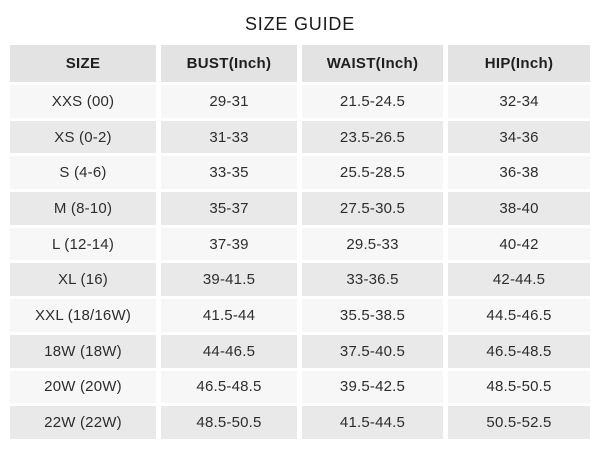 This screenshot has height=450, width=600. Describe the element at coordinates (372, 101) in the screenshot. I see `measurement-cell: 21.5-24.5` at that location.